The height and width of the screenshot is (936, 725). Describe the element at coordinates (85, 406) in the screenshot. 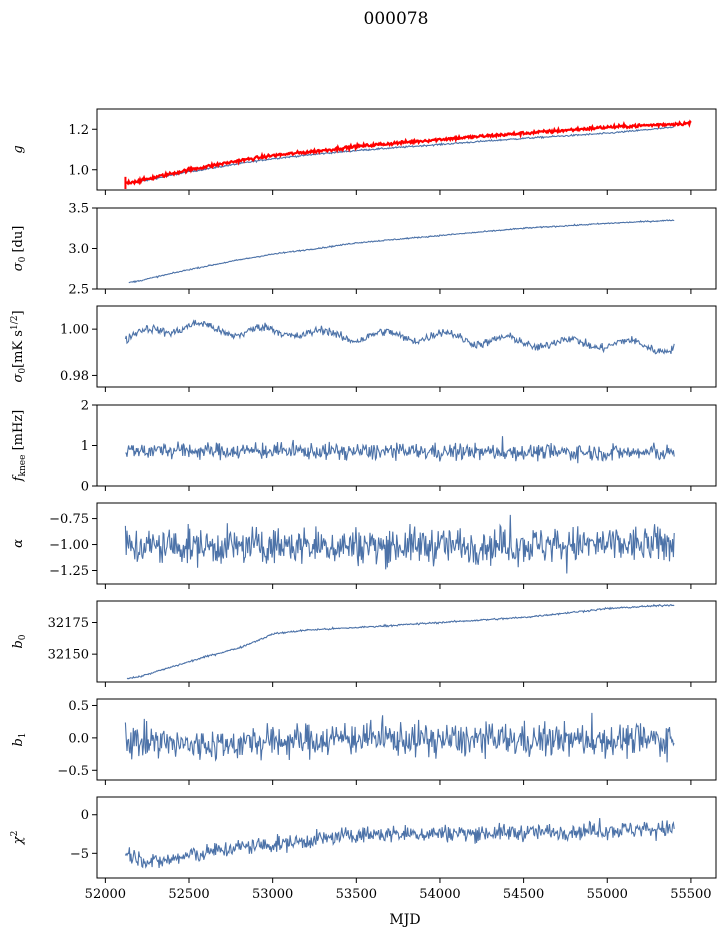

I see `y-tick-label: 2` at that location.